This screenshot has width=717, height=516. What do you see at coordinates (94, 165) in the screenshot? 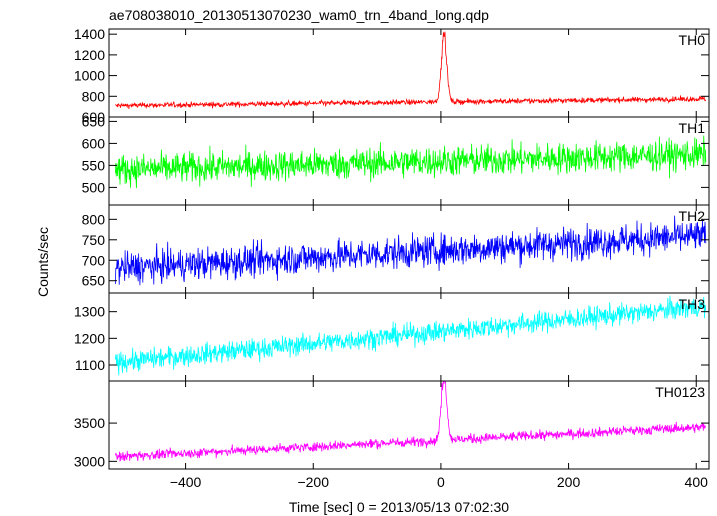
I see `y-tick-label: 550` at bounding box center [94, 165].